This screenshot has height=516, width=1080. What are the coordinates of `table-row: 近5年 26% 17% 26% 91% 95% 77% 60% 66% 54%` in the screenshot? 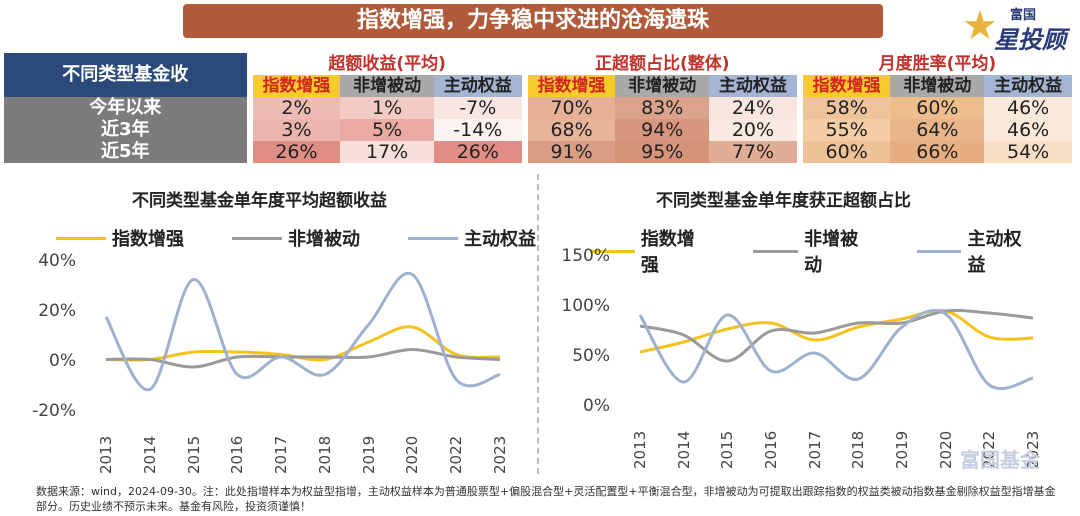 It's located at (538, 152).